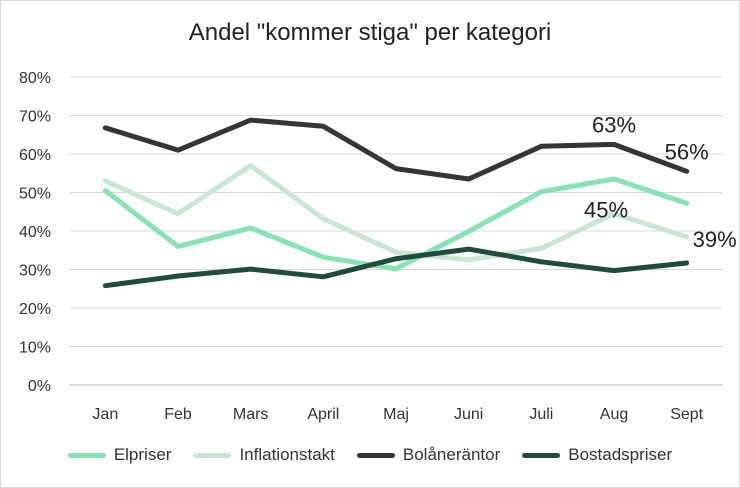  Describe the element at coordinates (35, 309) in the screenshot. I see `y-tick-label: 20%` at that location.